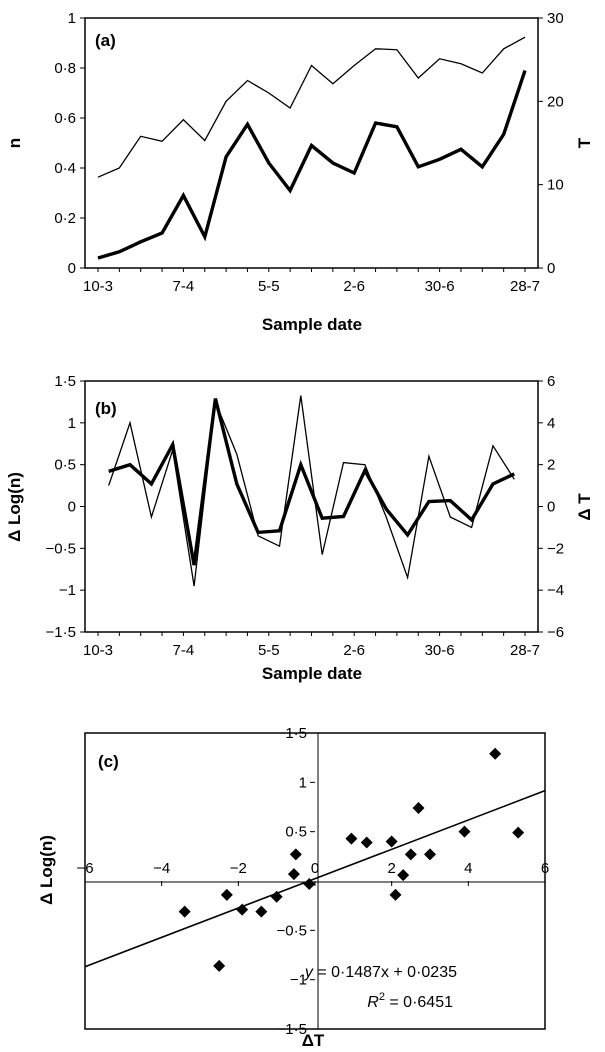  What do you see at coordinates (184, 286) in the screenshot?
I see `panel-a-x-tick-label: 7-4` at bounding box center [184, 286].